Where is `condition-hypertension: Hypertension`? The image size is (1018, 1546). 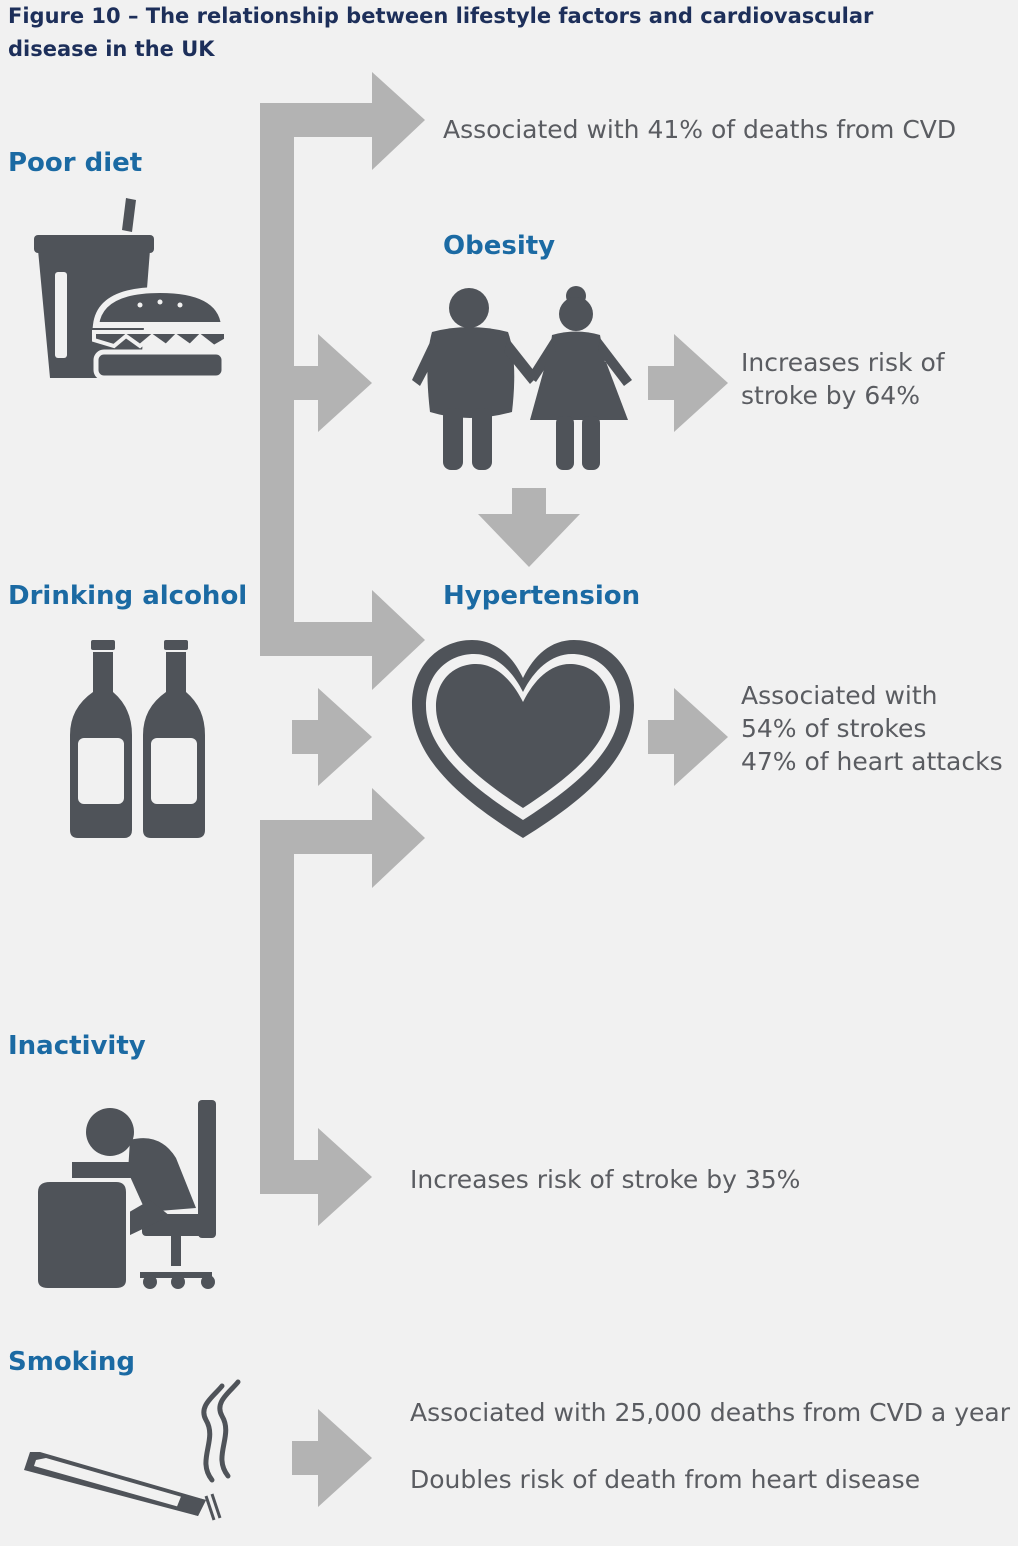 condition-hypertension: Hypertension is located at coordinates (542, 596).